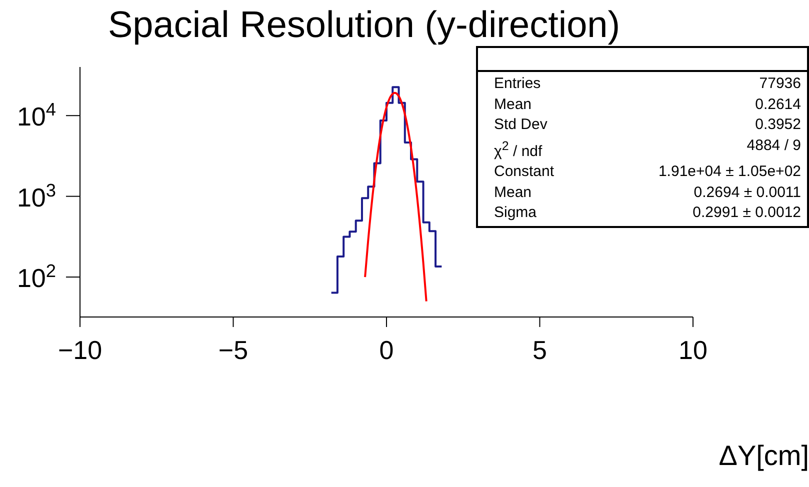 This screenshot has width=809, height=487. Describe the element at coordinates (515, 213) in the screenshot. I see `annotation: Sigma` at that location.